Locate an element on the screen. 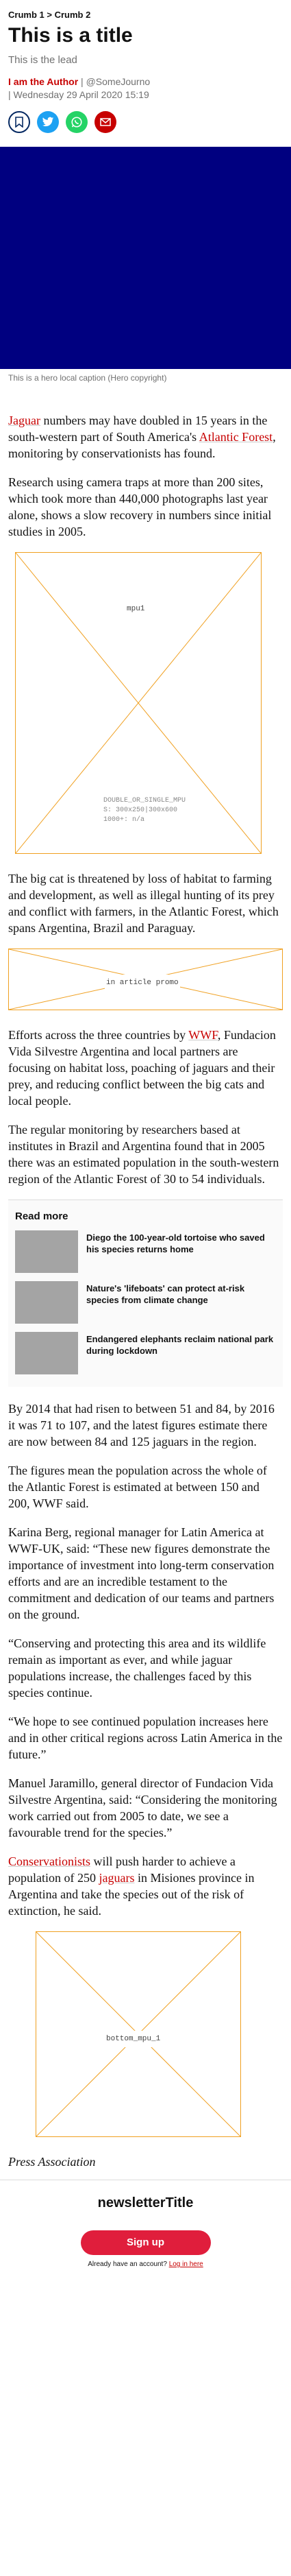 This screenshot has height=2576, width=291. page-title: This is a title is located at coordinates (70, 35).